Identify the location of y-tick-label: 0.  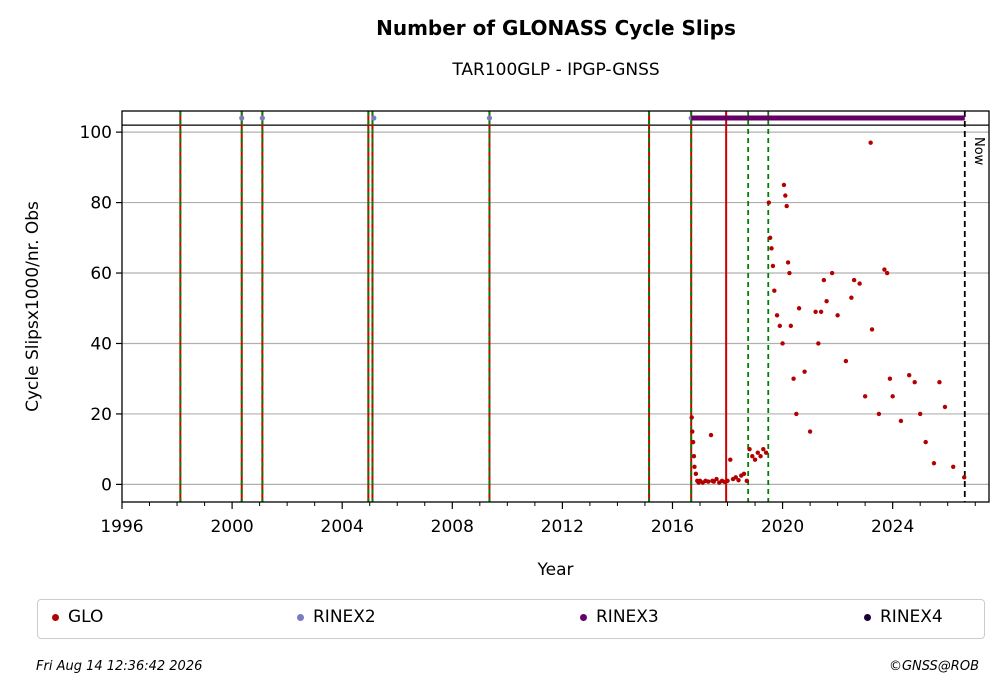
(106, 485).